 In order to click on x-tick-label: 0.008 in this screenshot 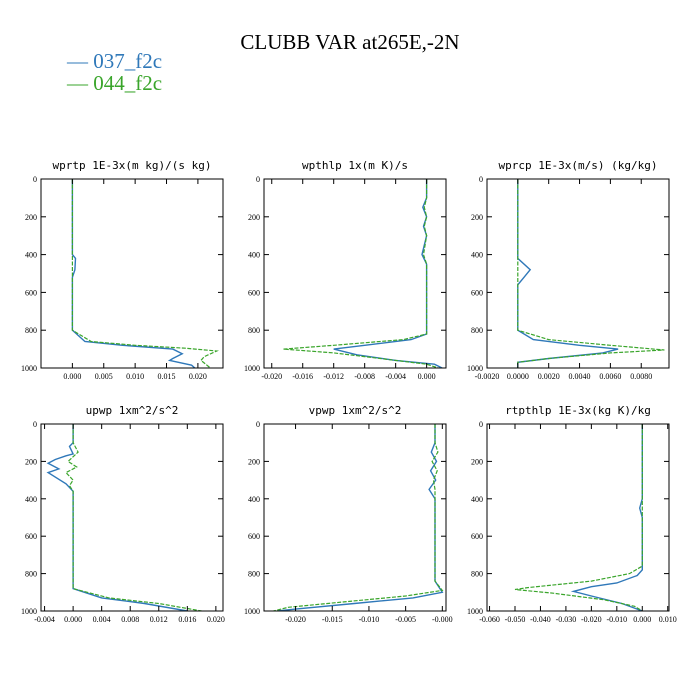, I will do `click(130, 619)`.